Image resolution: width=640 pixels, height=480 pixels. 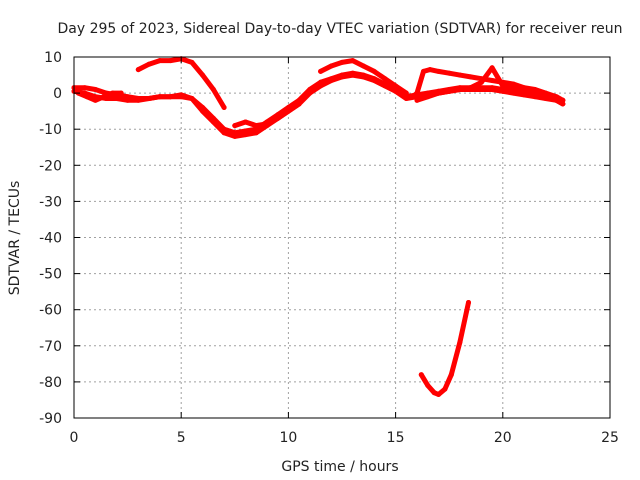 What do you see at coordinates (181, 438) in the screenshot?
I see `x-tick-label: 5` at bounding box center [181, 438].